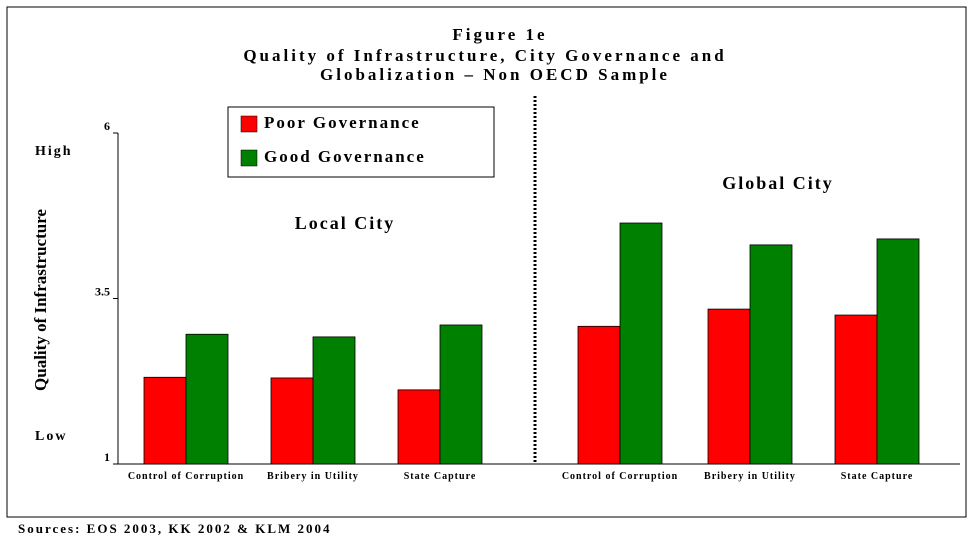  What do you see at coordinates (342, 122) in the screenshot?
I see `legend-label: Poor Governance` at bounding box center [342, 122].